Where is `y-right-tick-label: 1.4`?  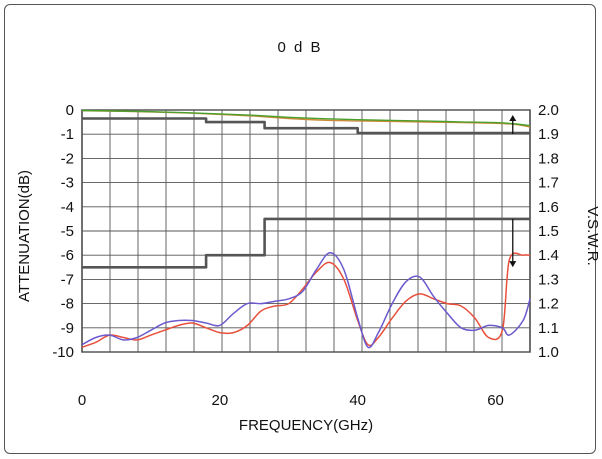 y-right-tick-label: 1.4 is located at coordinates (548, 255).